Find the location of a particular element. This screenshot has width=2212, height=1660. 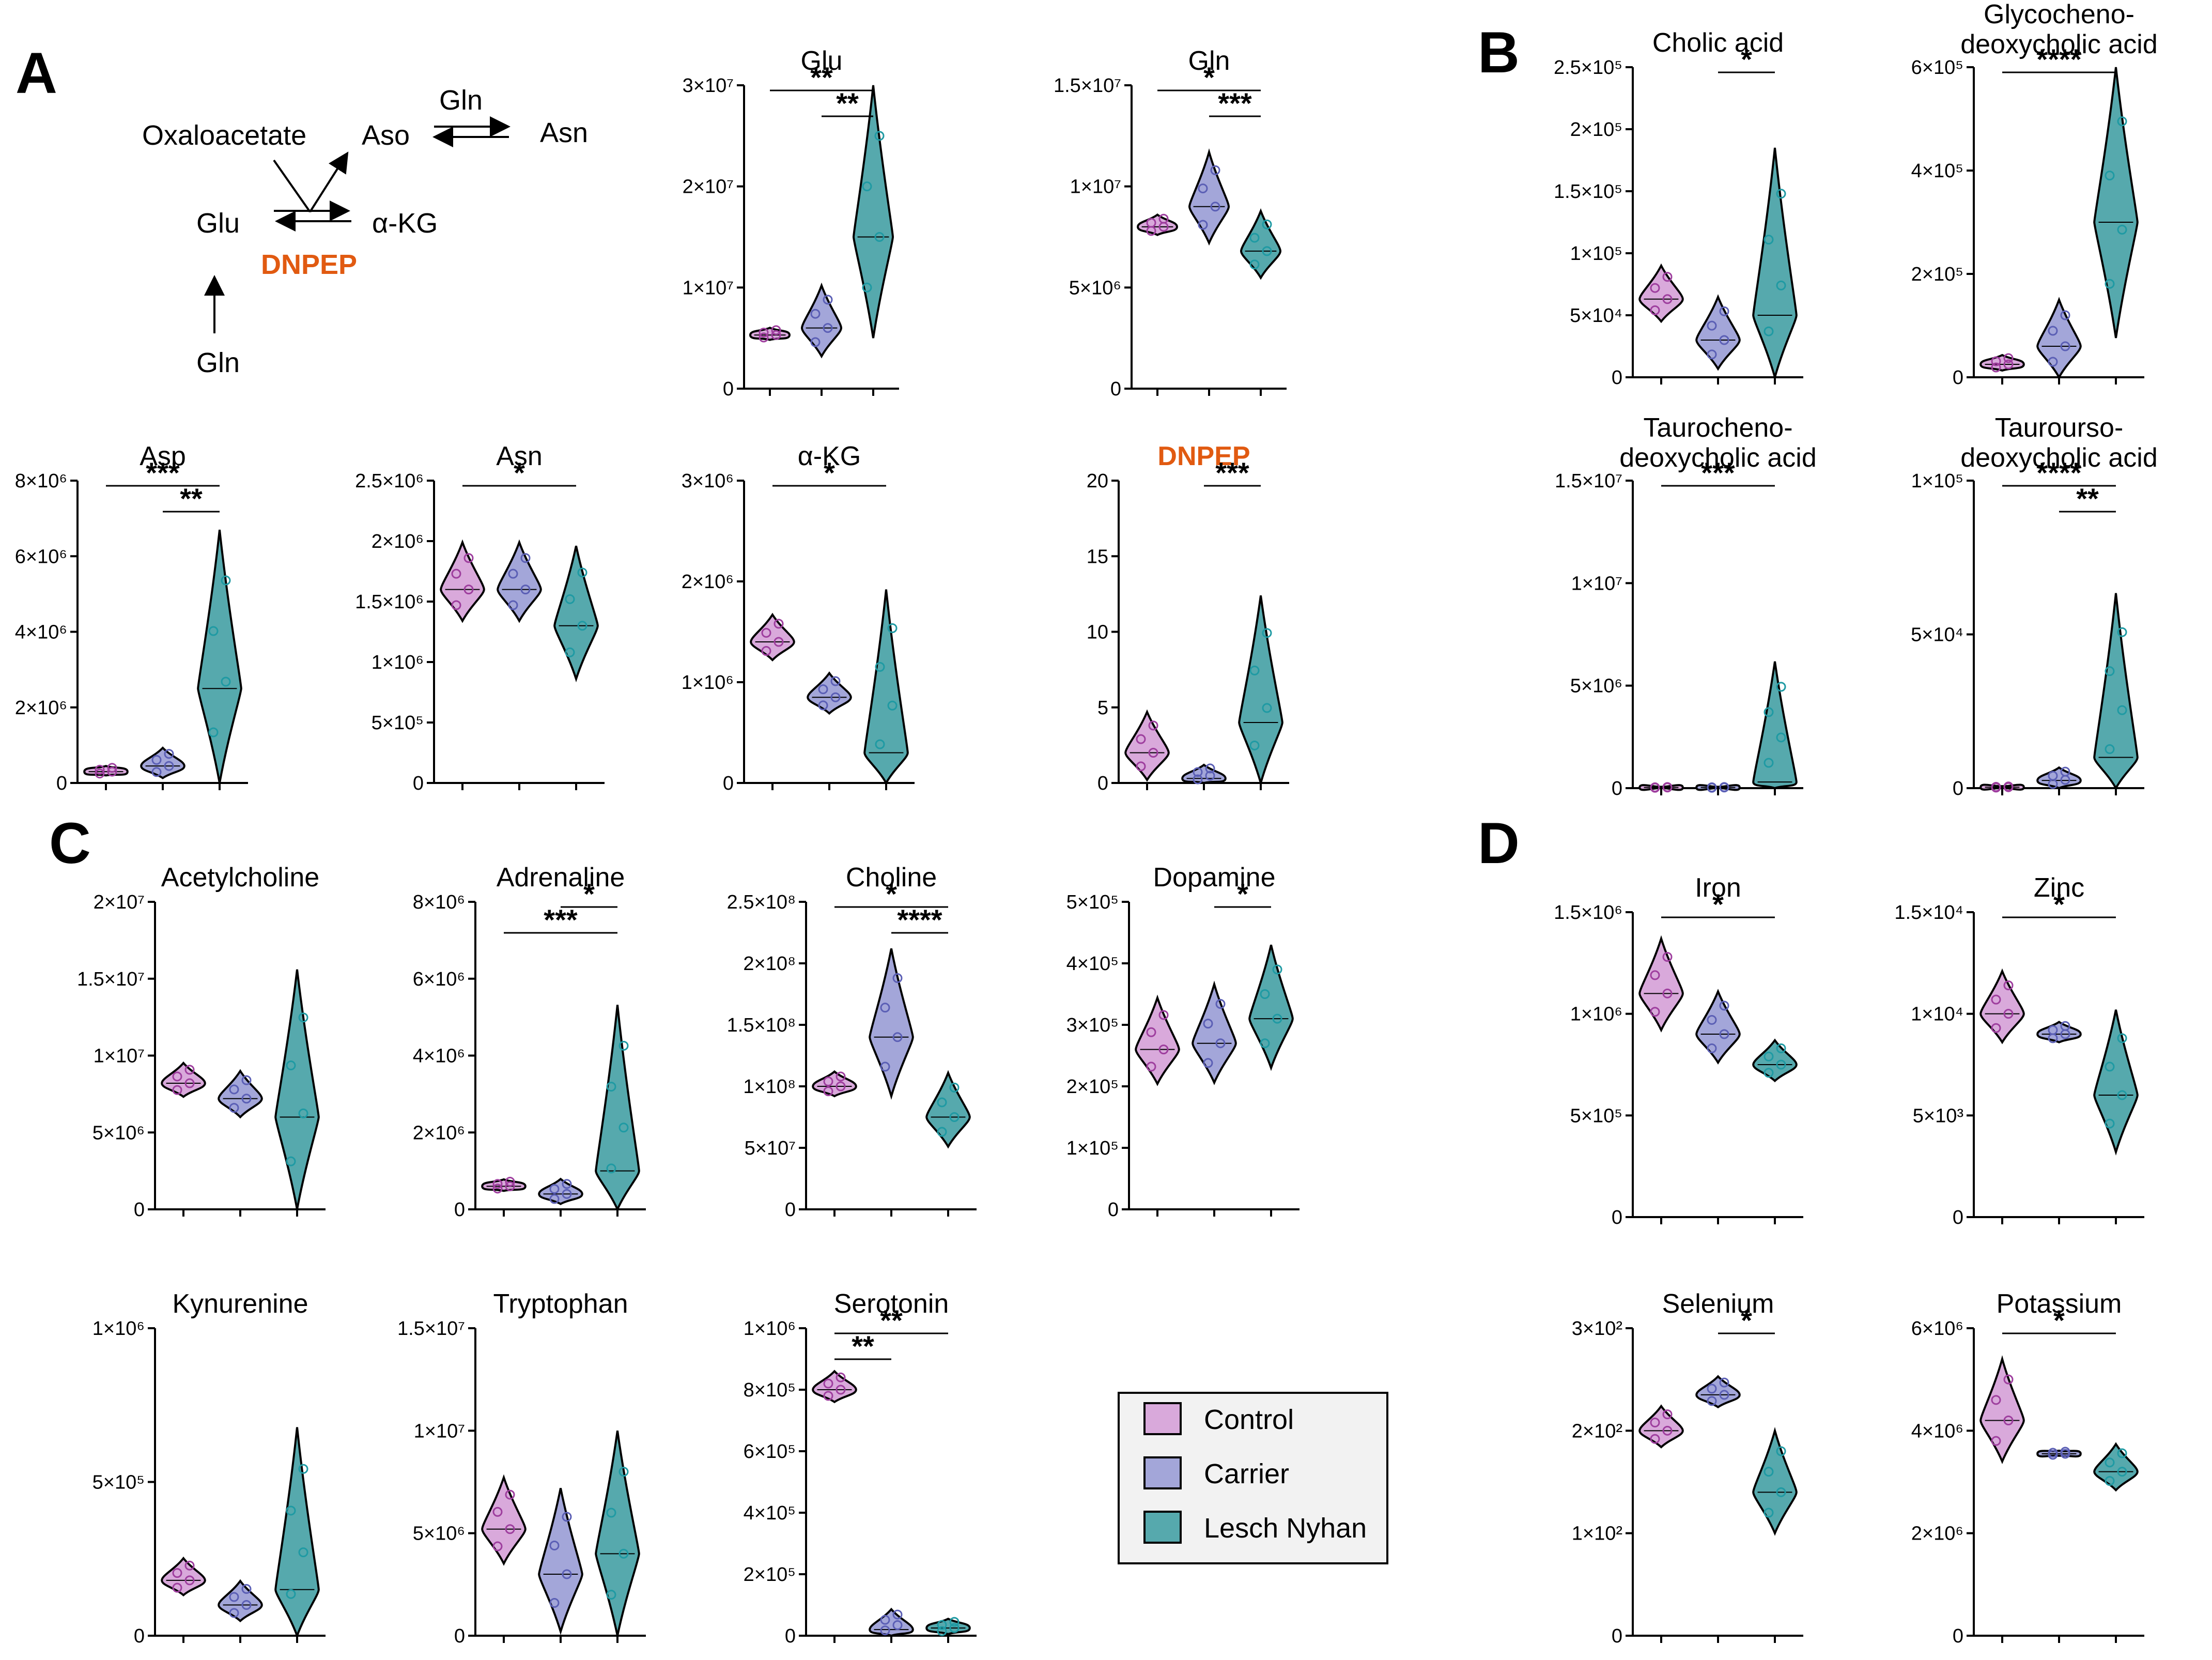

chart-title: Choline is located at coordinates (892, 878).